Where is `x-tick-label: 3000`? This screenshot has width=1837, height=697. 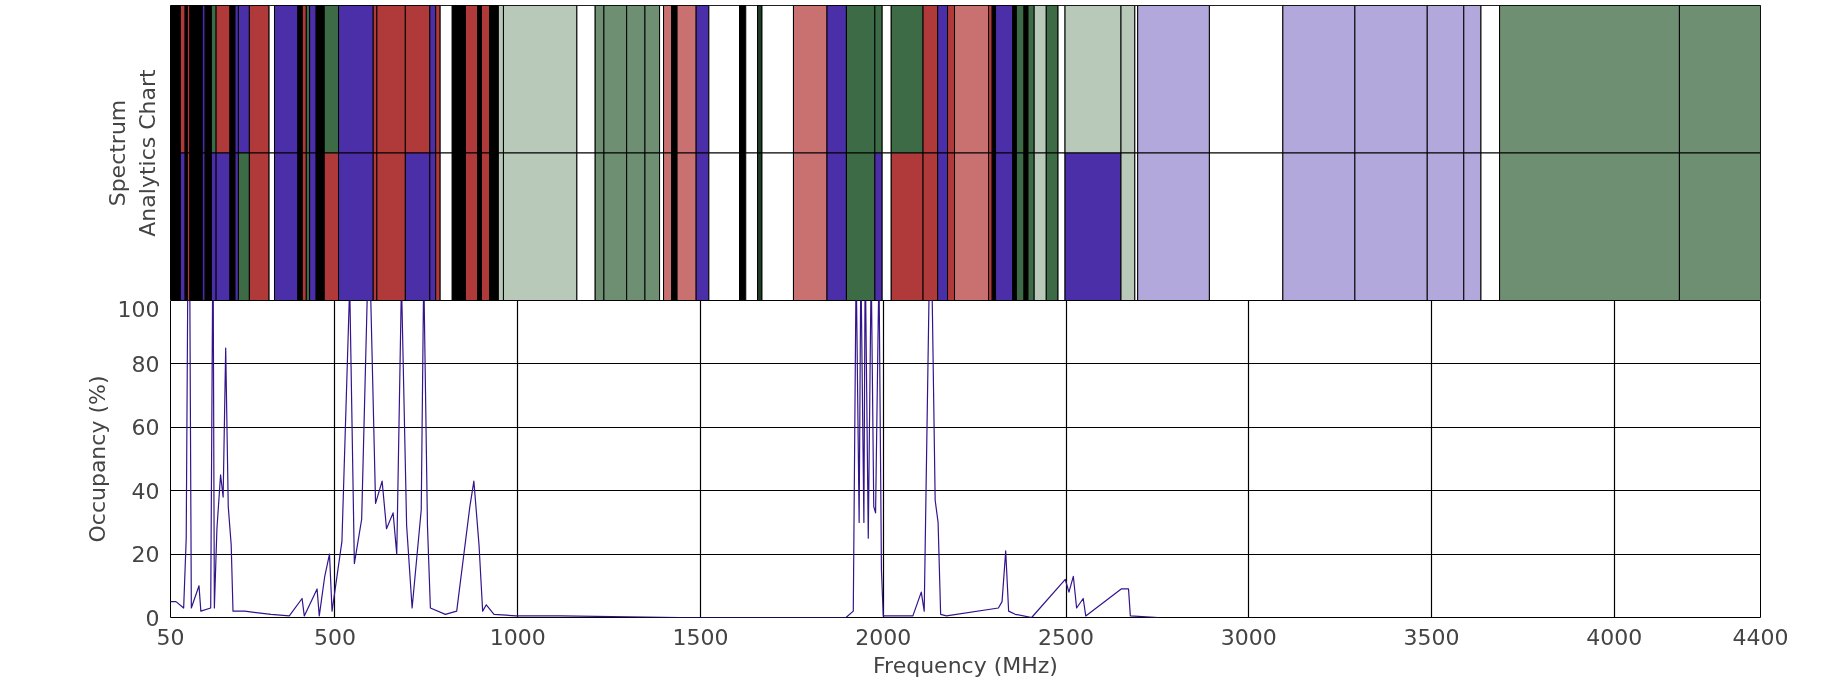
x-tick-label: 3000 is located at coordinates (1248, 637).